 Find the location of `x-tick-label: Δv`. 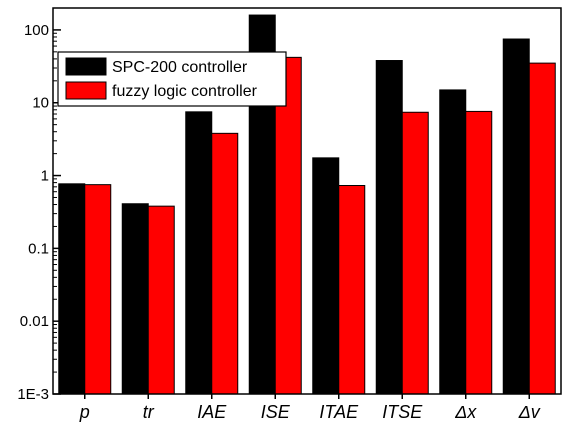

x-tick-label: Δv is located at coordinates (529, 412).